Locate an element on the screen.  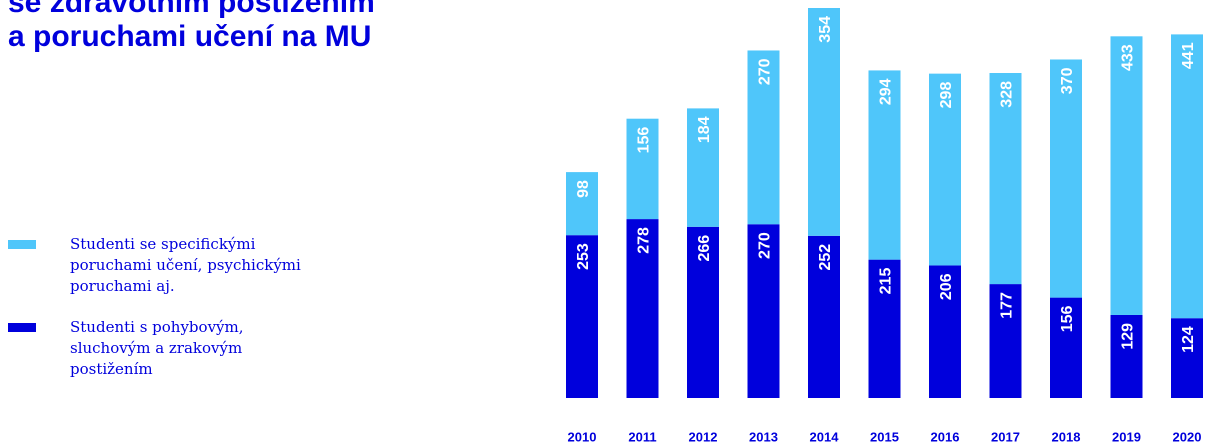
value-label: 252 is located at coordinates (825, 257).